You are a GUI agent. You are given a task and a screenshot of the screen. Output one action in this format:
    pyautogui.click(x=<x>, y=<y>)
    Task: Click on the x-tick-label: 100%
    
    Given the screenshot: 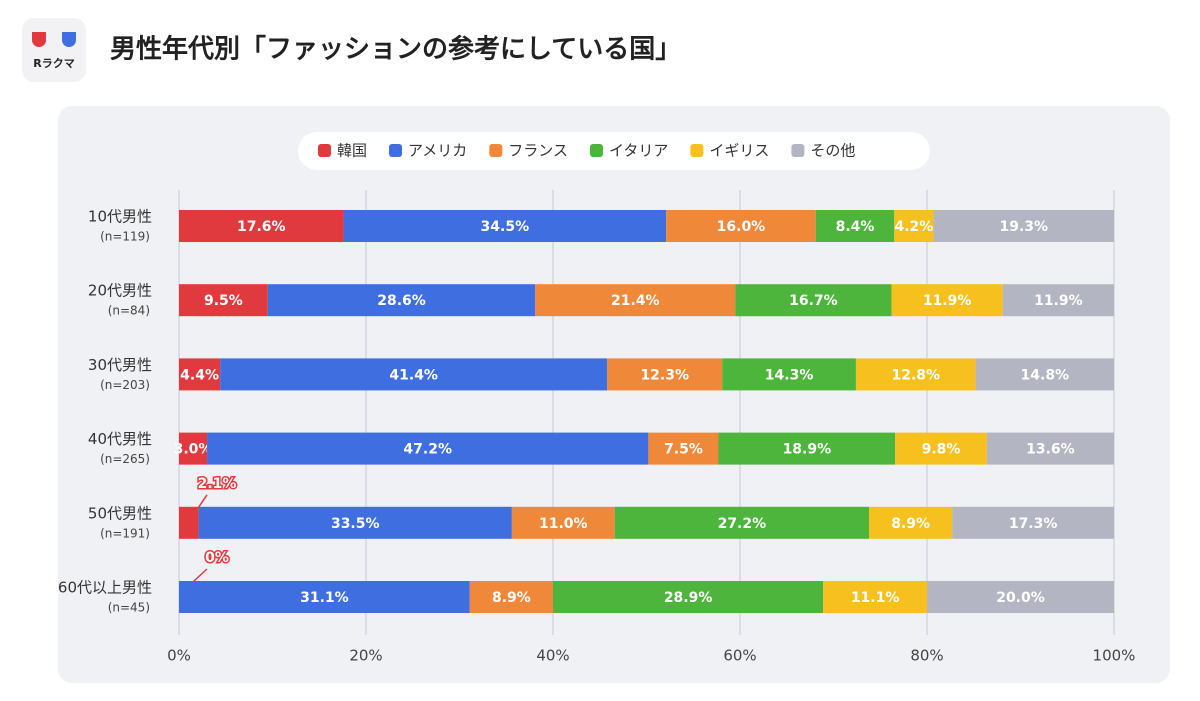 What is the action you would take?
    pyautogui.click(x=1114, y=656)
    